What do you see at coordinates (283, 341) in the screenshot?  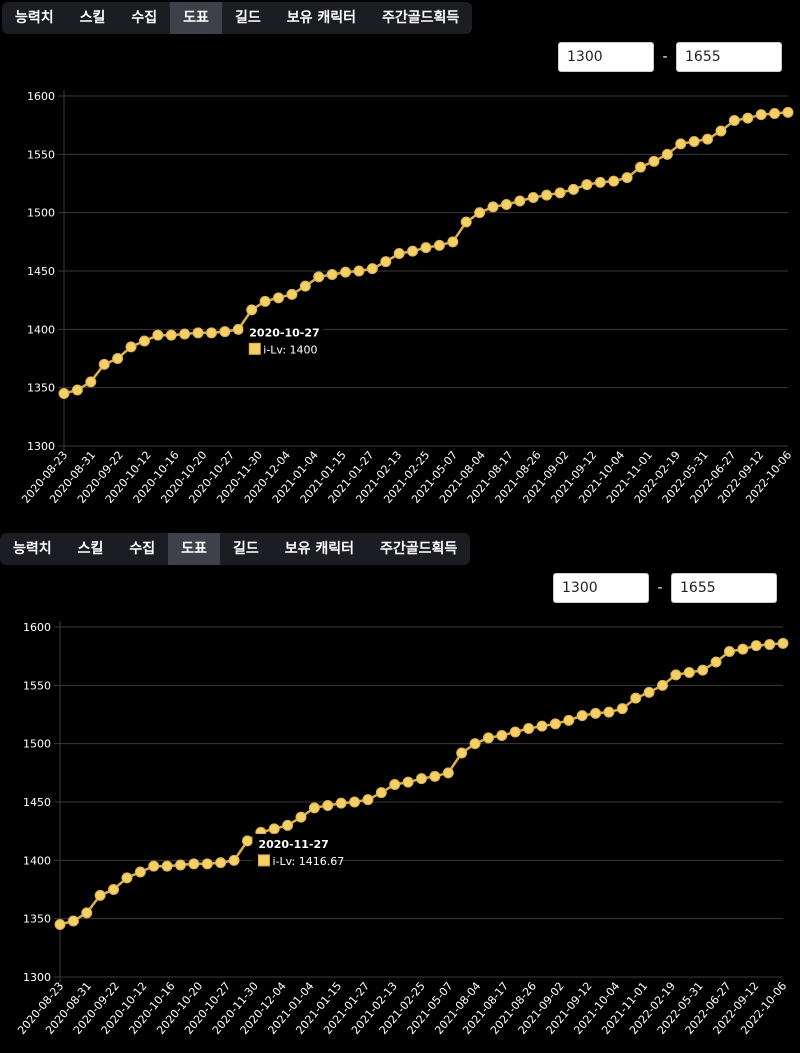 I see `chart-tooltip: 2020-10-27 i-Lv: 1400` at bounding box center [283, 341].